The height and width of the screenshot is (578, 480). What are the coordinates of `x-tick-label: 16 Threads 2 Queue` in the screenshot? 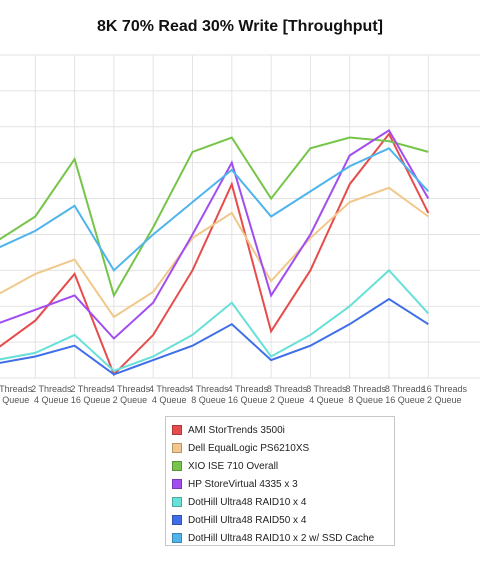 It's located at (445, 394).